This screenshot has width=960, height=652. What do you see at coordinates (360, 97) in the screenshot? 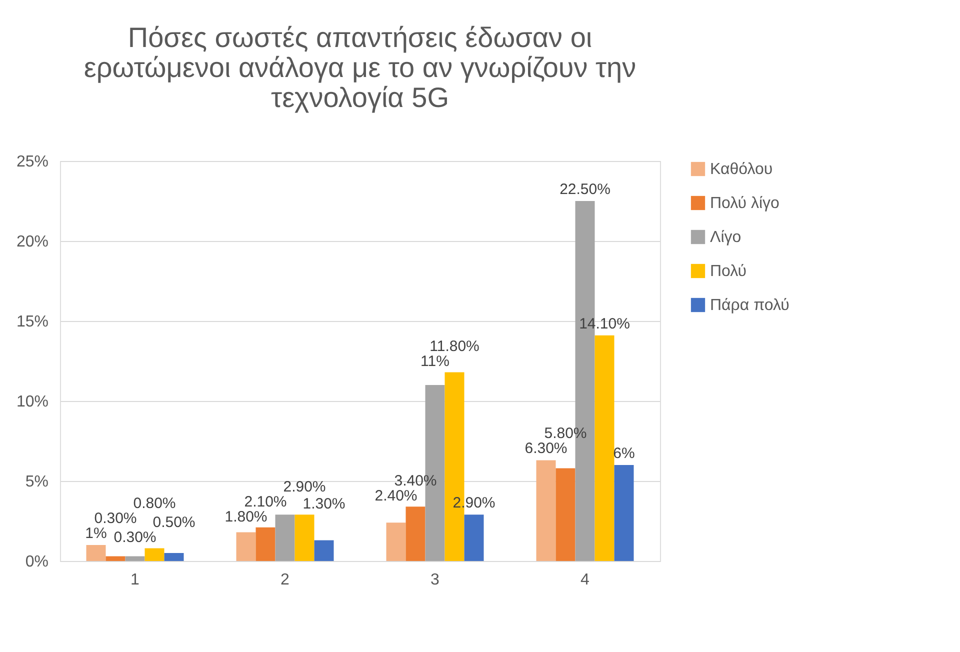
I see `text: τεχνολογία 5G` at bounding box center [360, 97].